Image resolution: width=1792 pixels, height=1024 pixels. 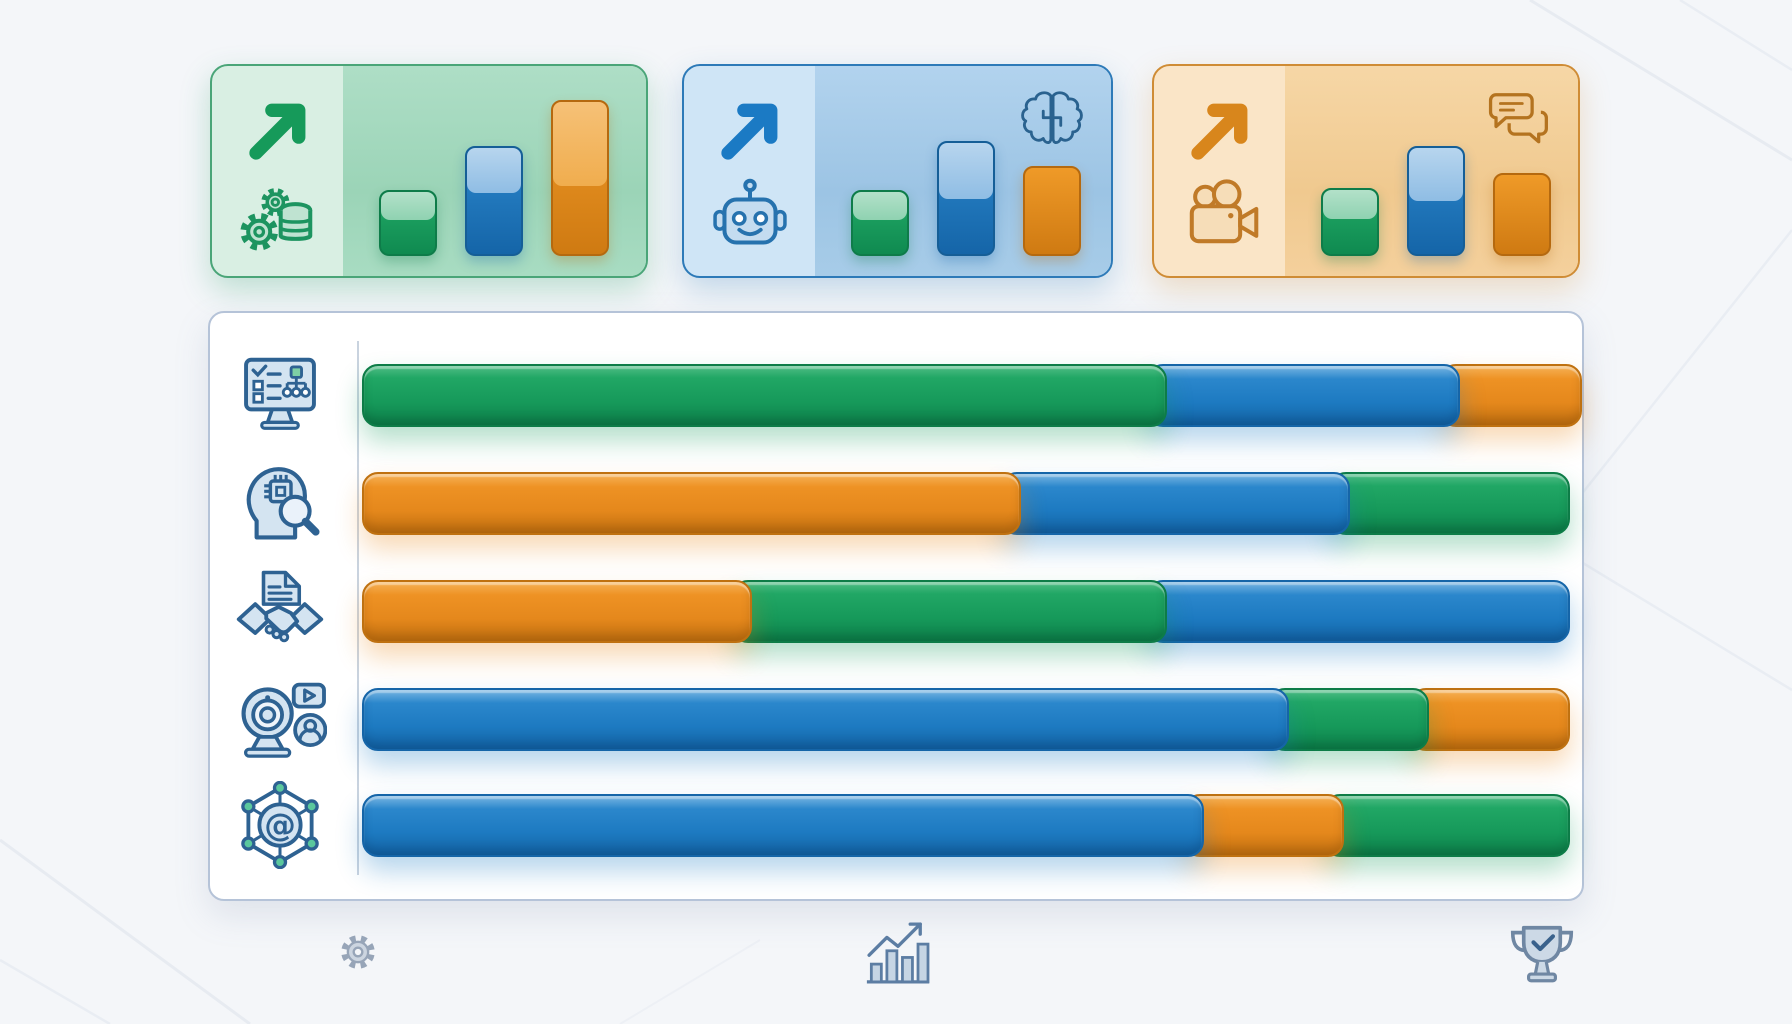 I want to click on ai-robot-card, so click(x=897, y=171).